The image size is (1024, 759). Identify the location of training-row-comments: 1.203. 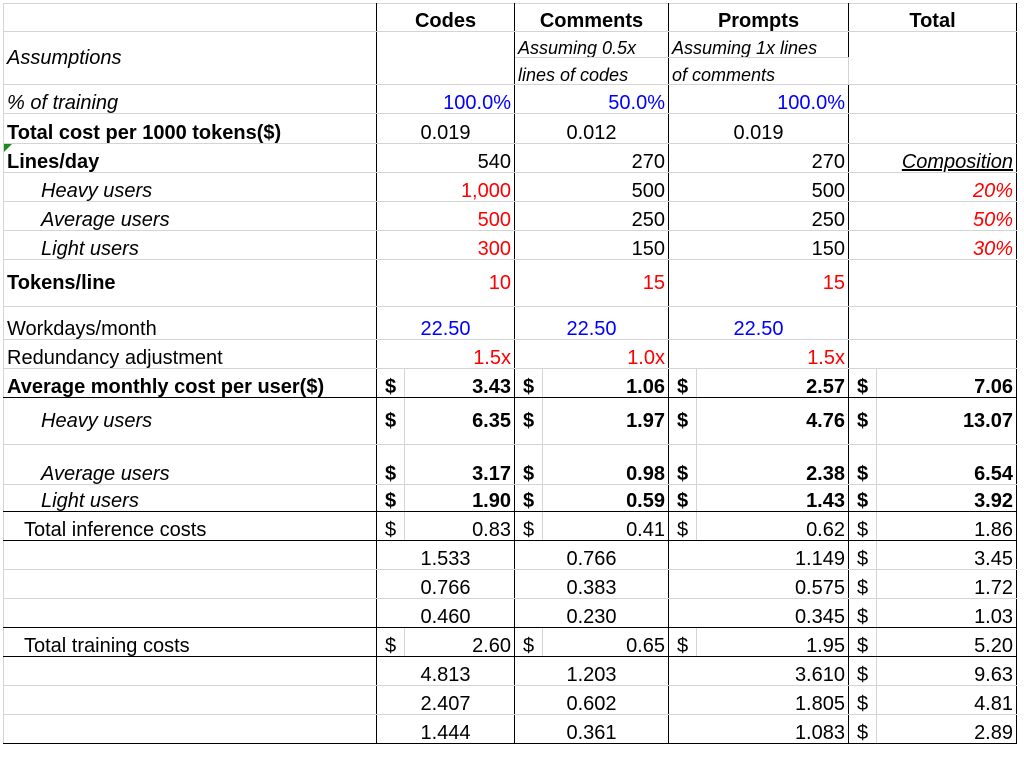
(591, 671).